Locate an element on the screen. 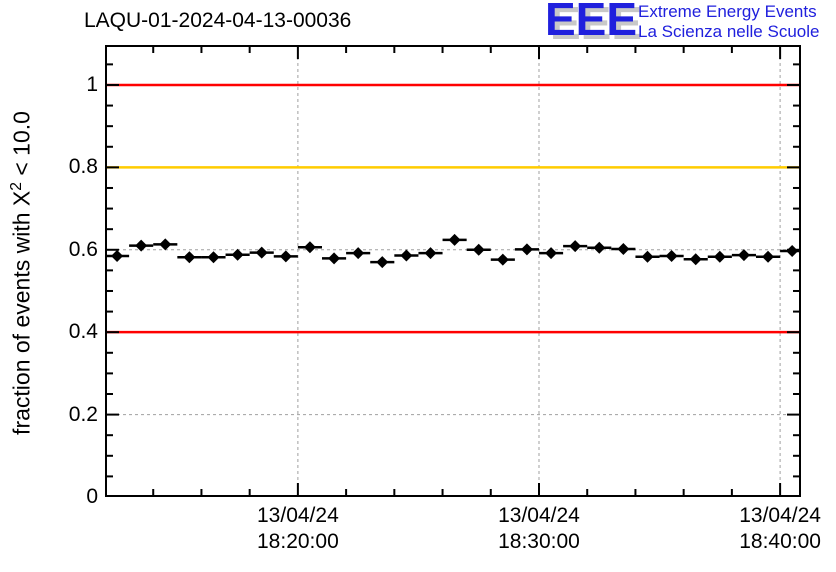 The height and width of the screenshot is (572, 836). y-axis-title: fraction of events with X2 < 10.0 is located at coordinates (23, 273).